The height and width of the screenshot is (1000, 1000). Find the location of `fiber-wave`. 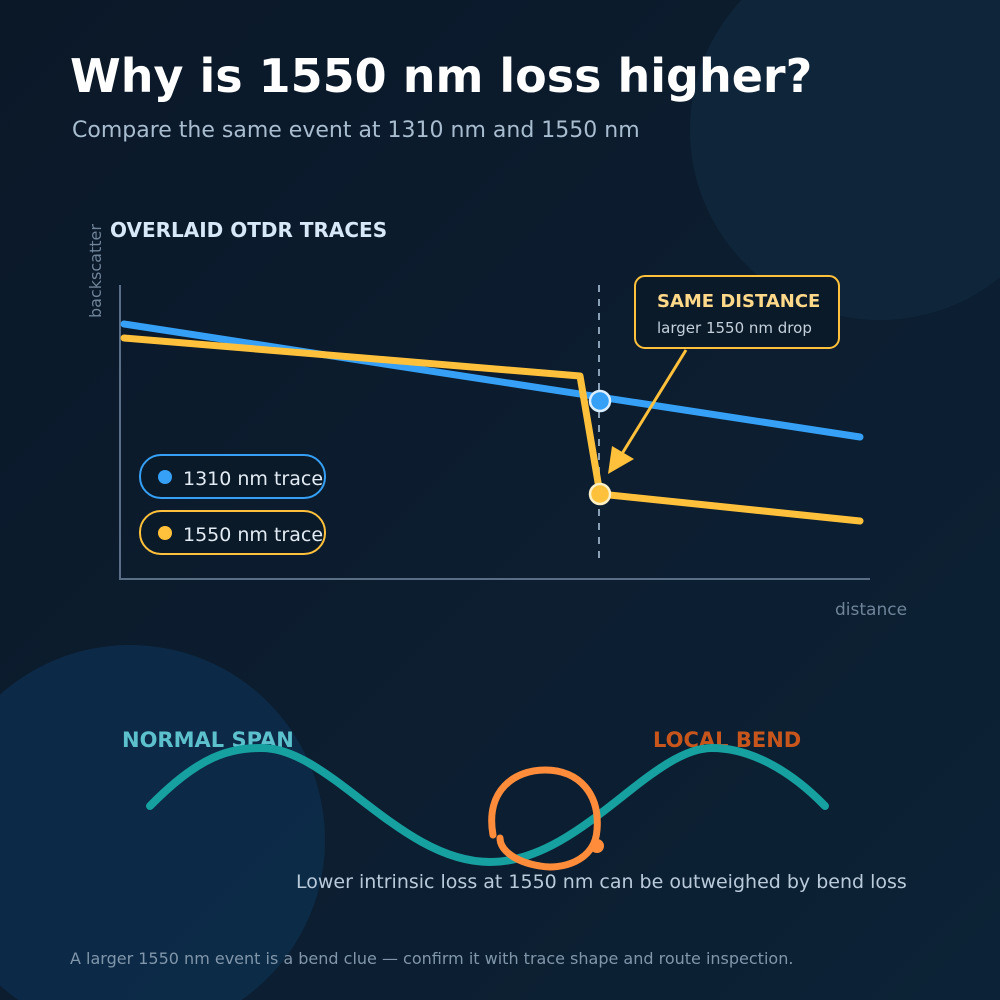

fiber-wave is located at coordinates (487, 805).